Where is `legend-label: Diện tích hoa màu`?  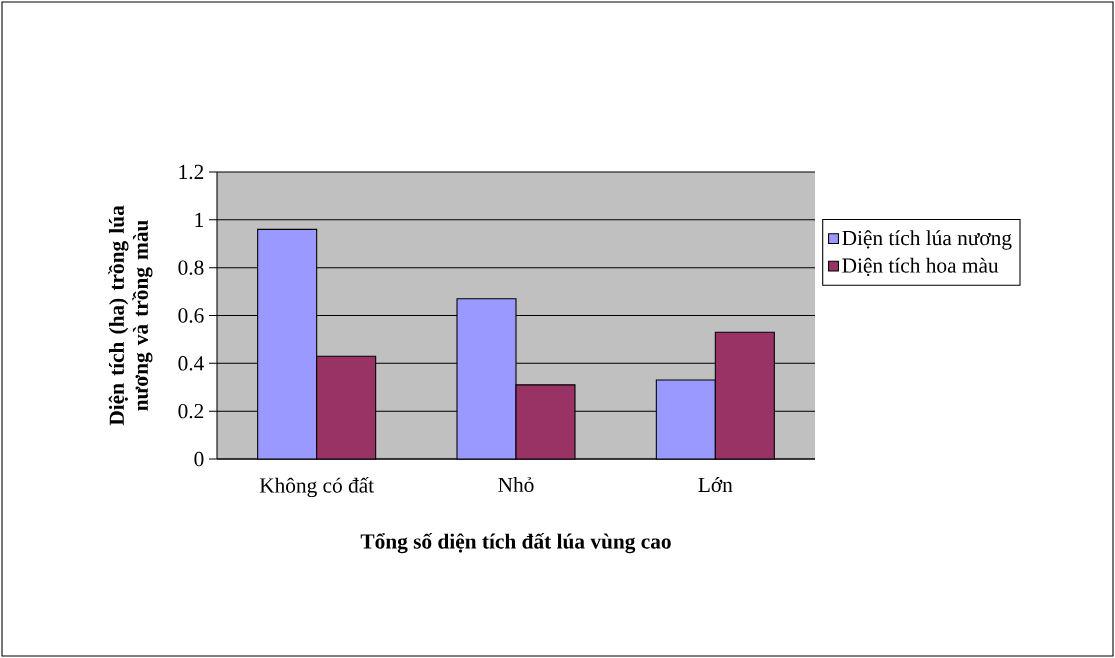 legend-label: Diện tích hoa màu is located at coordinates (920, 267).